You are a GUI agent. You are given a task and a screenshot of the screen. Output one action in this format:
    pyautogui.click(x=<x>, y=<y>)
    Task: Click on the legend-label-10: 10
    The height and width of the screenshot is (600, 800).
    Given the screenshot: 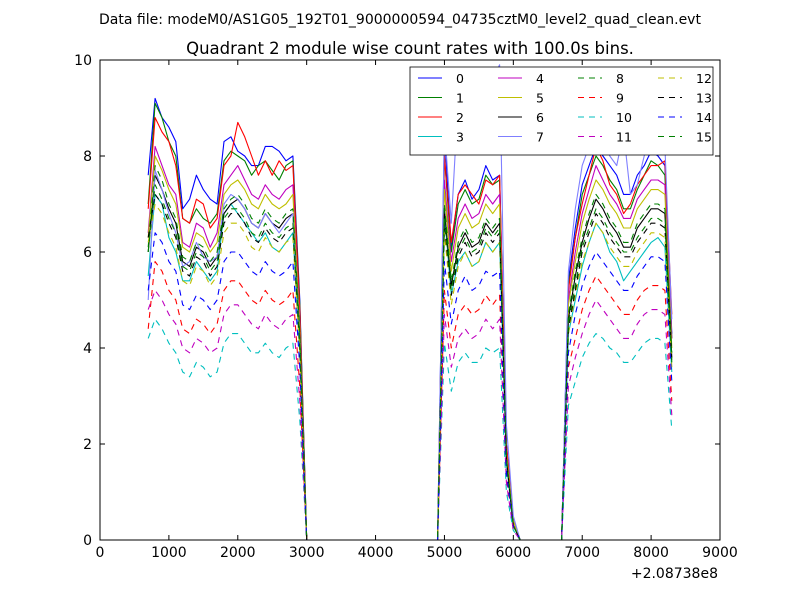 What is the action you would take?
    pyautogui.click(x=624, y=117)
    